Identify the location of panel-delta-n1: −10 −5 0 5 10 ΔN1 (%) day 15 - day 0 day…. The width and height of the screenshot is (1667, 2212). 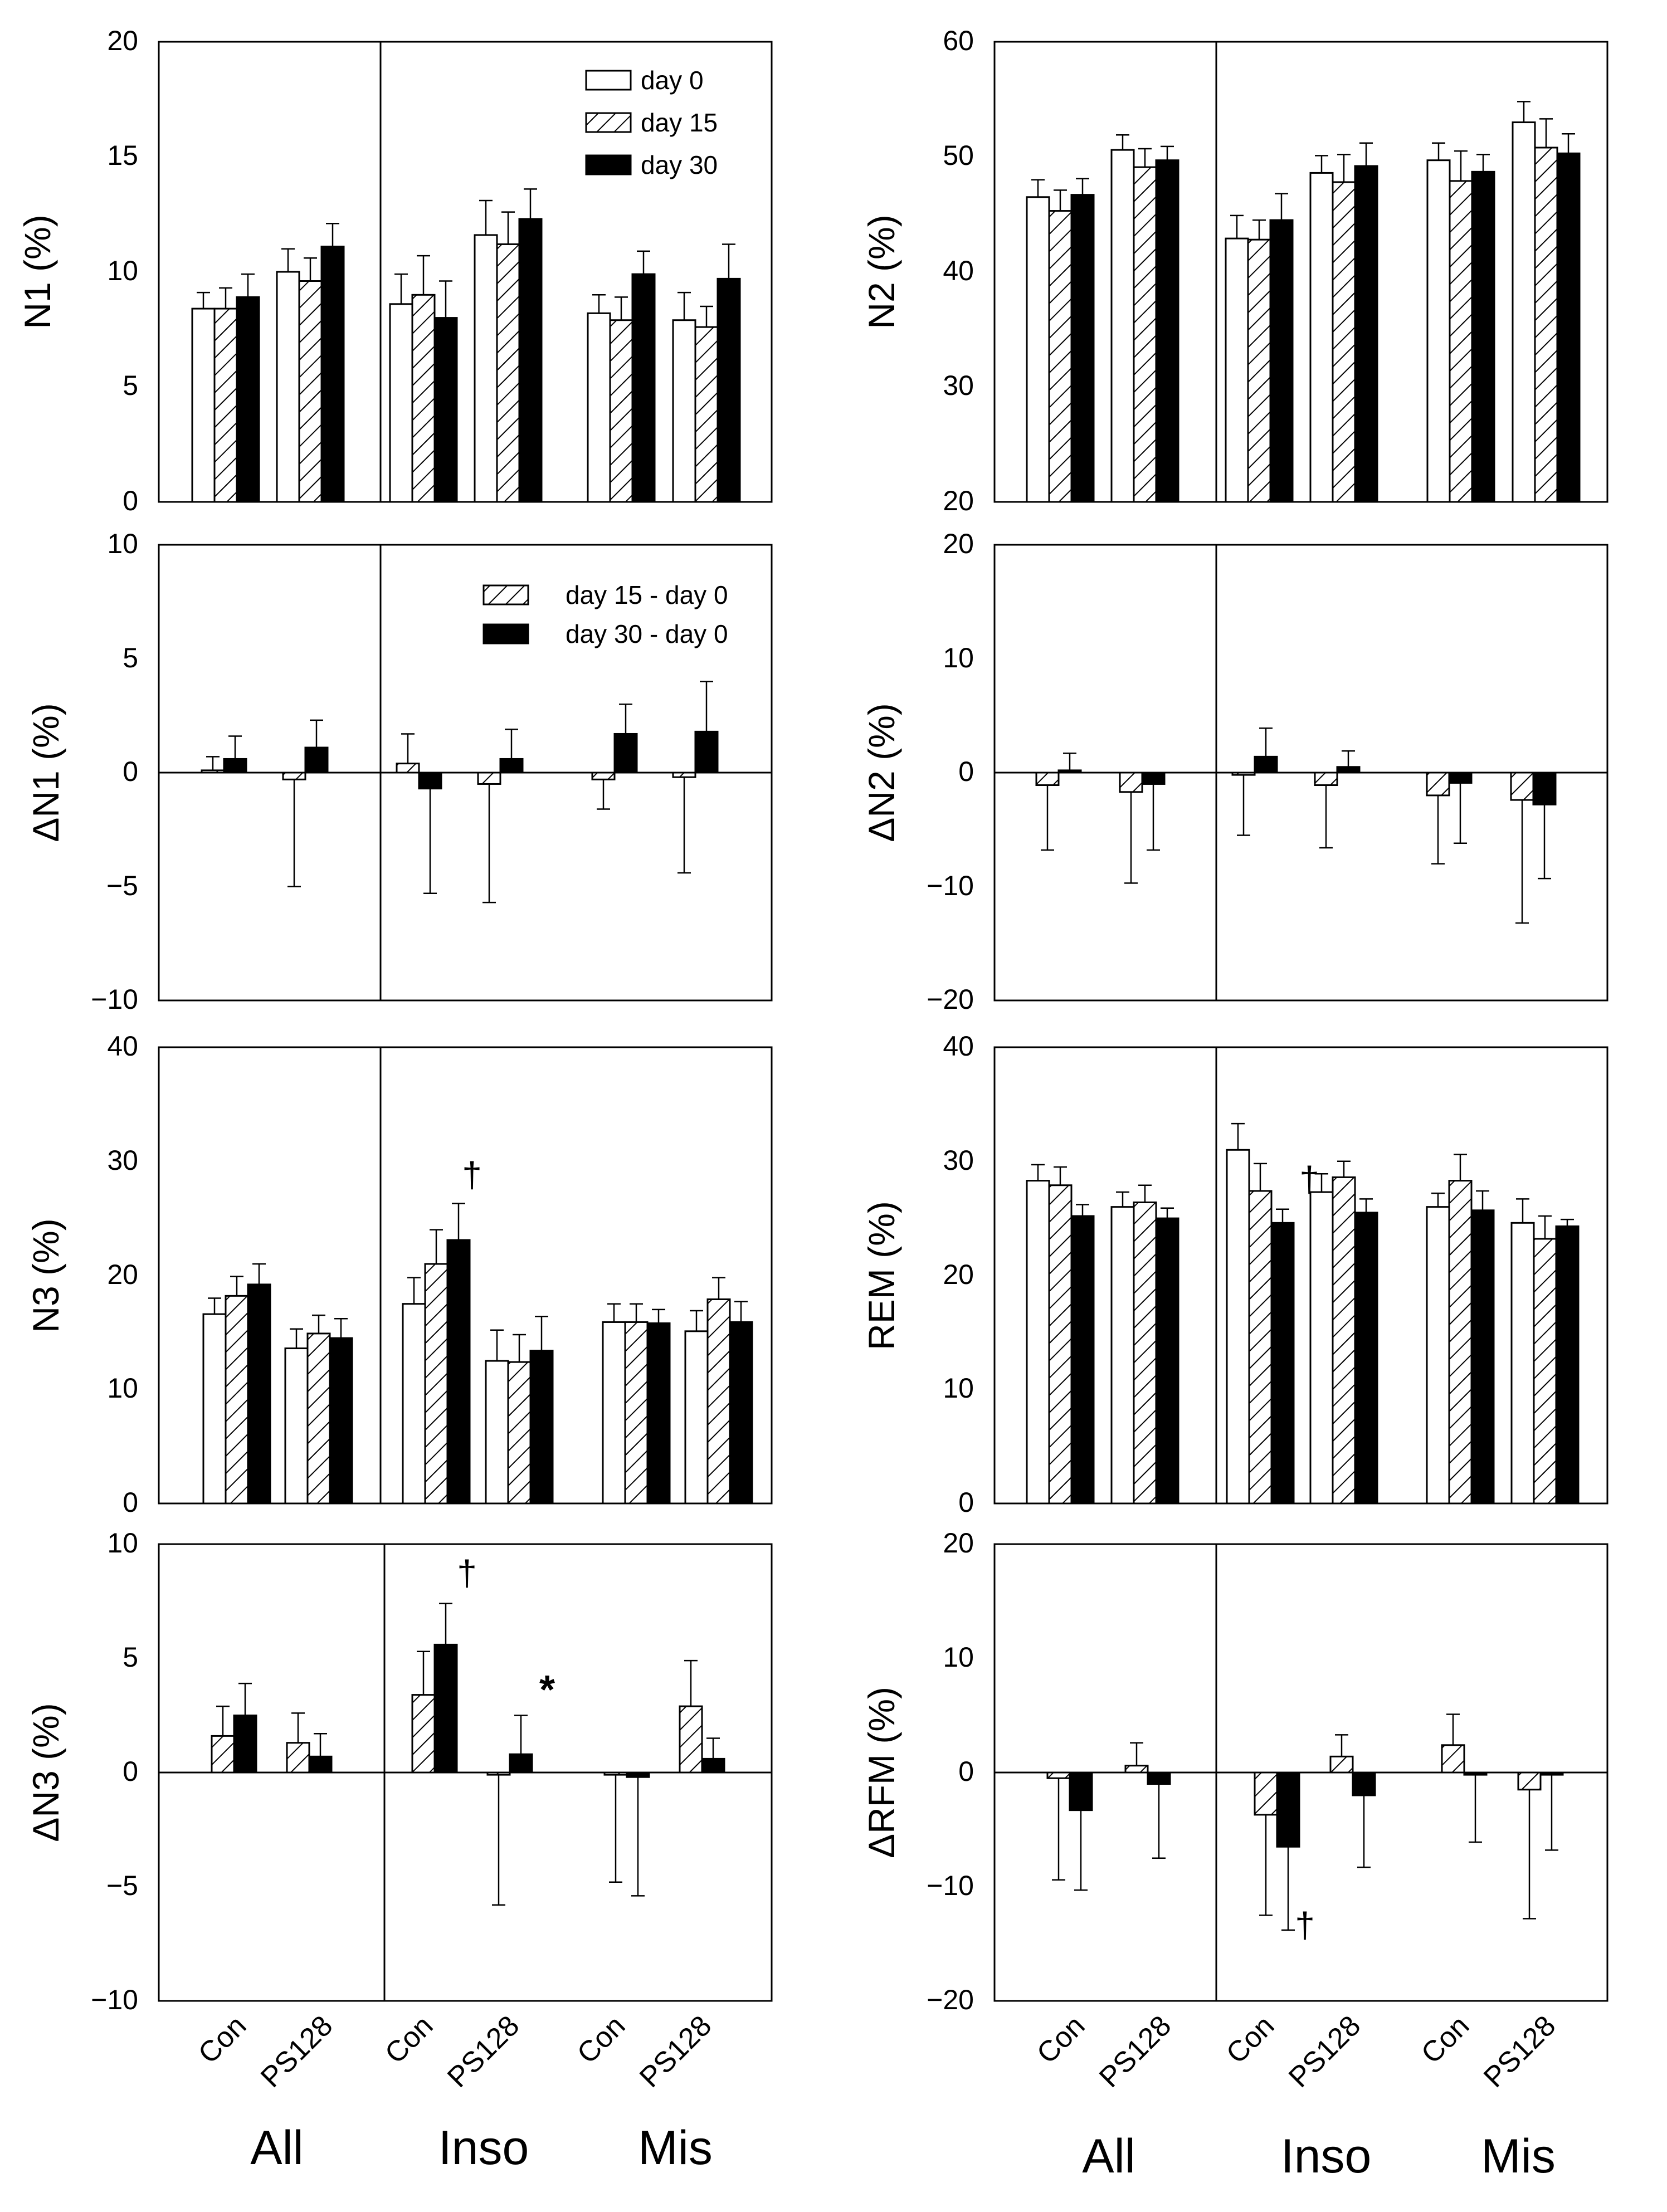
(399, 771).